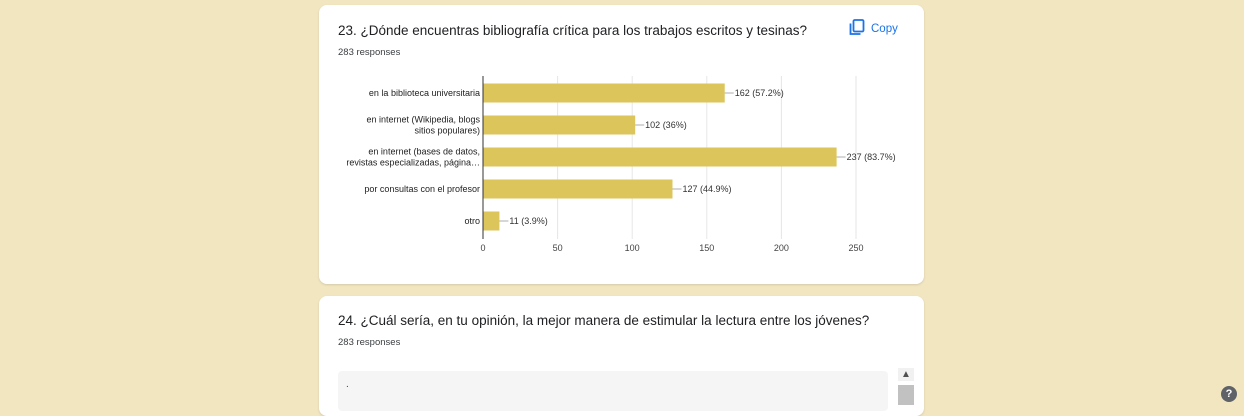 The width and height of the screenshot is (1244, 416). What do you see at coordinates (855, 248) in the screenshot?
I see `x-tick-label: 250` at bounding box center [855, 248].